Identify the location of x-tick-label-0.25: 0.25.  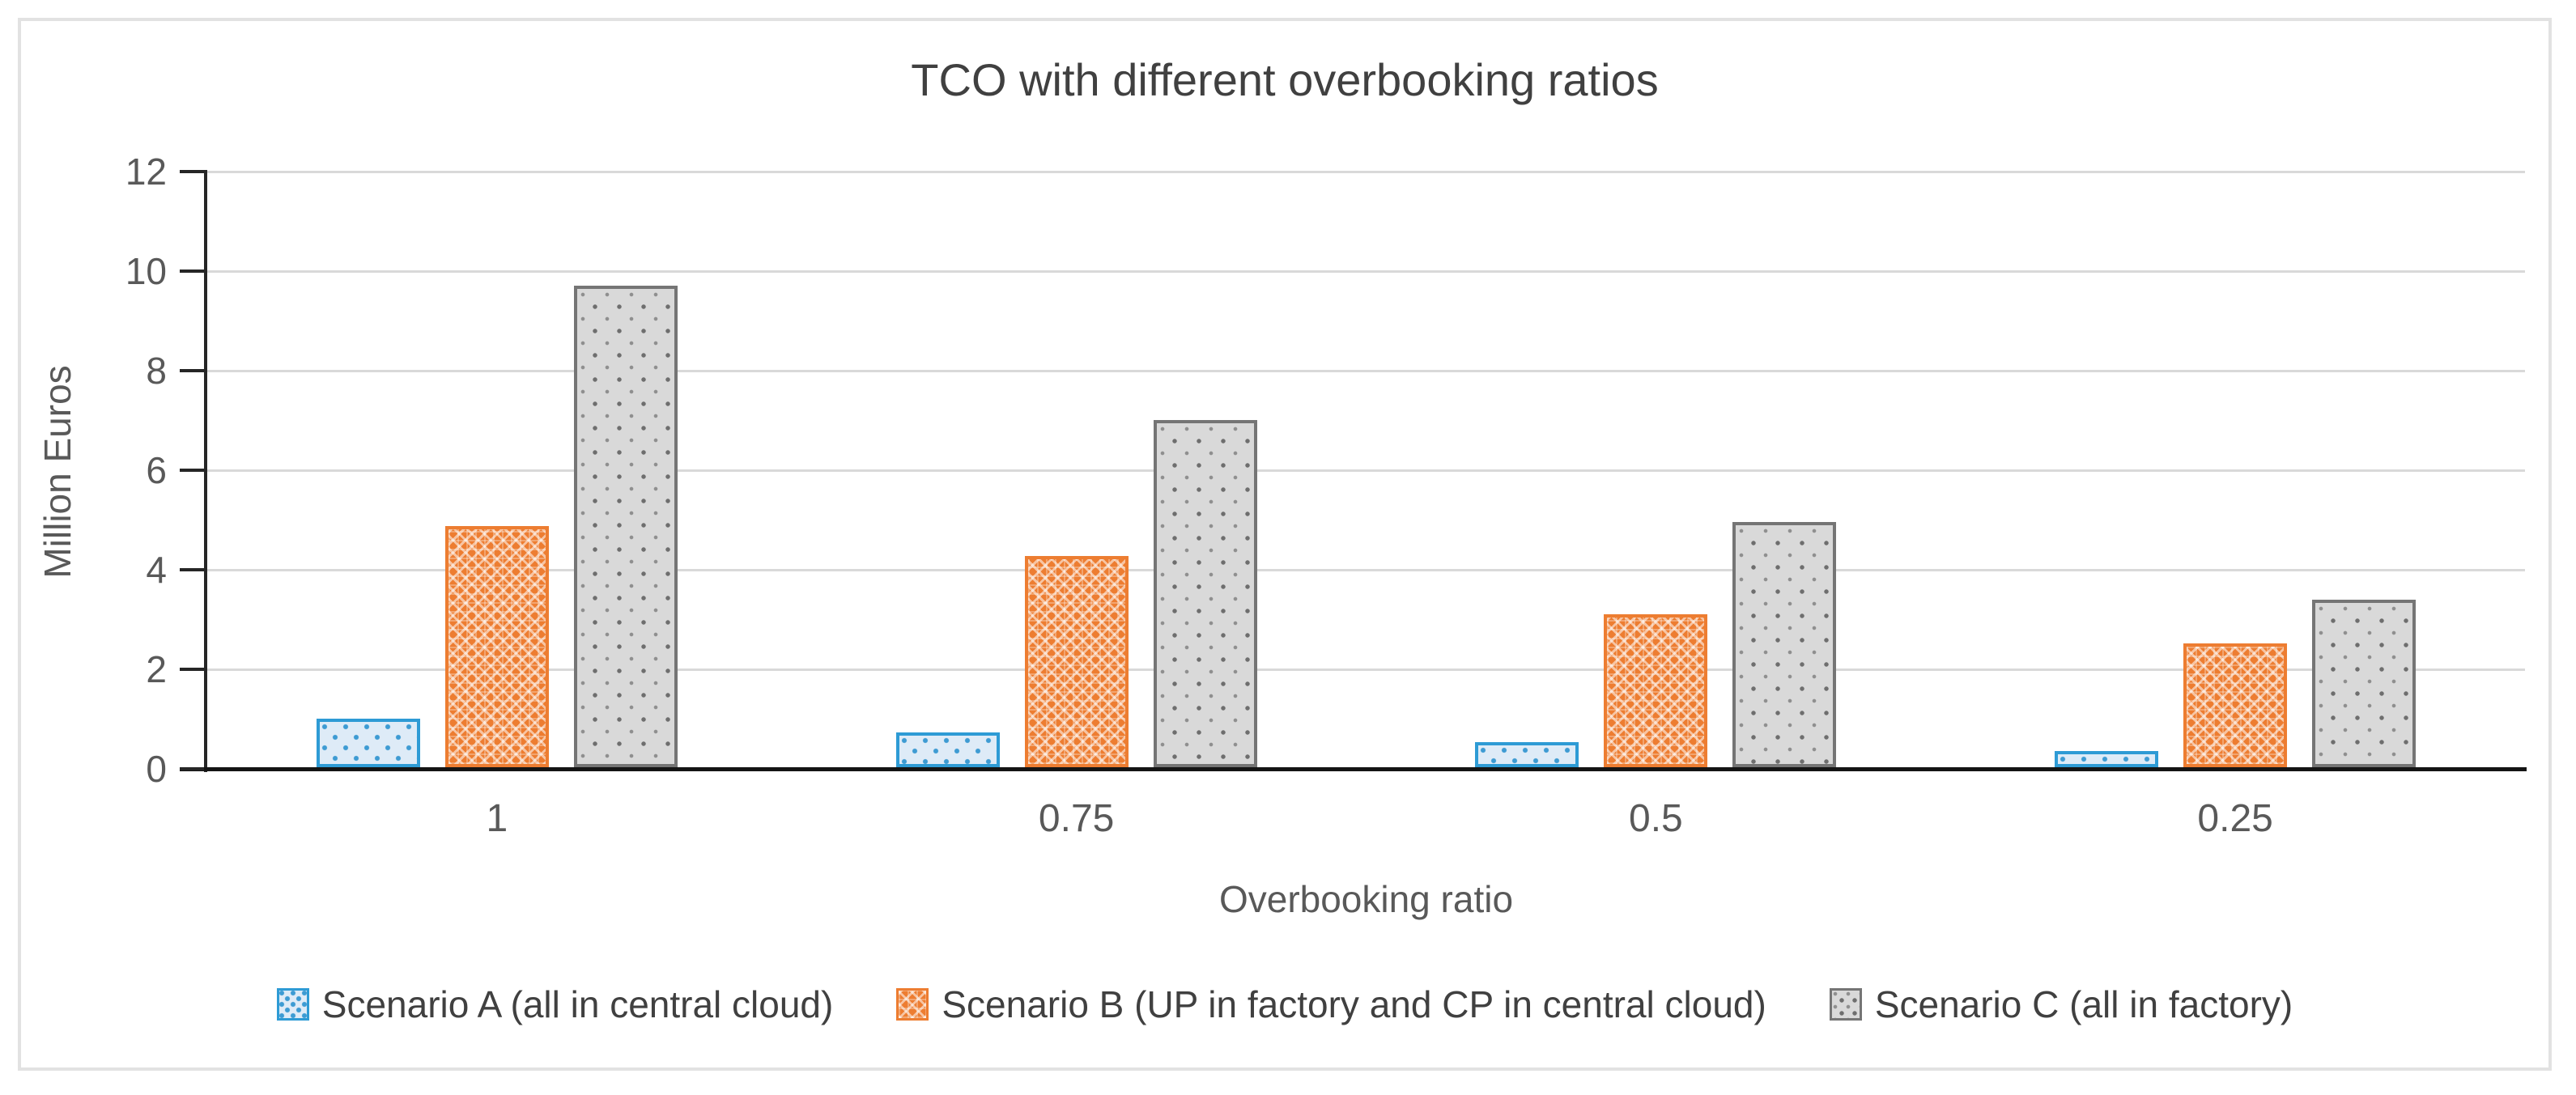
(2235, 818).